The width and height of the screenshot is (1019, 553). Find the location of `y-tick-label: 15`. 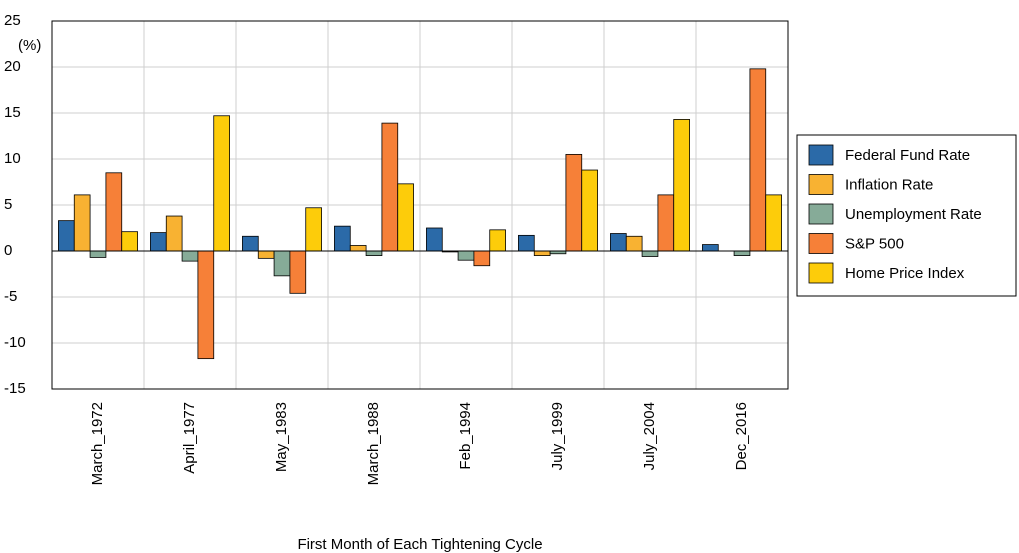

y-tick-label: 15 is located at coordinates (12, 112).